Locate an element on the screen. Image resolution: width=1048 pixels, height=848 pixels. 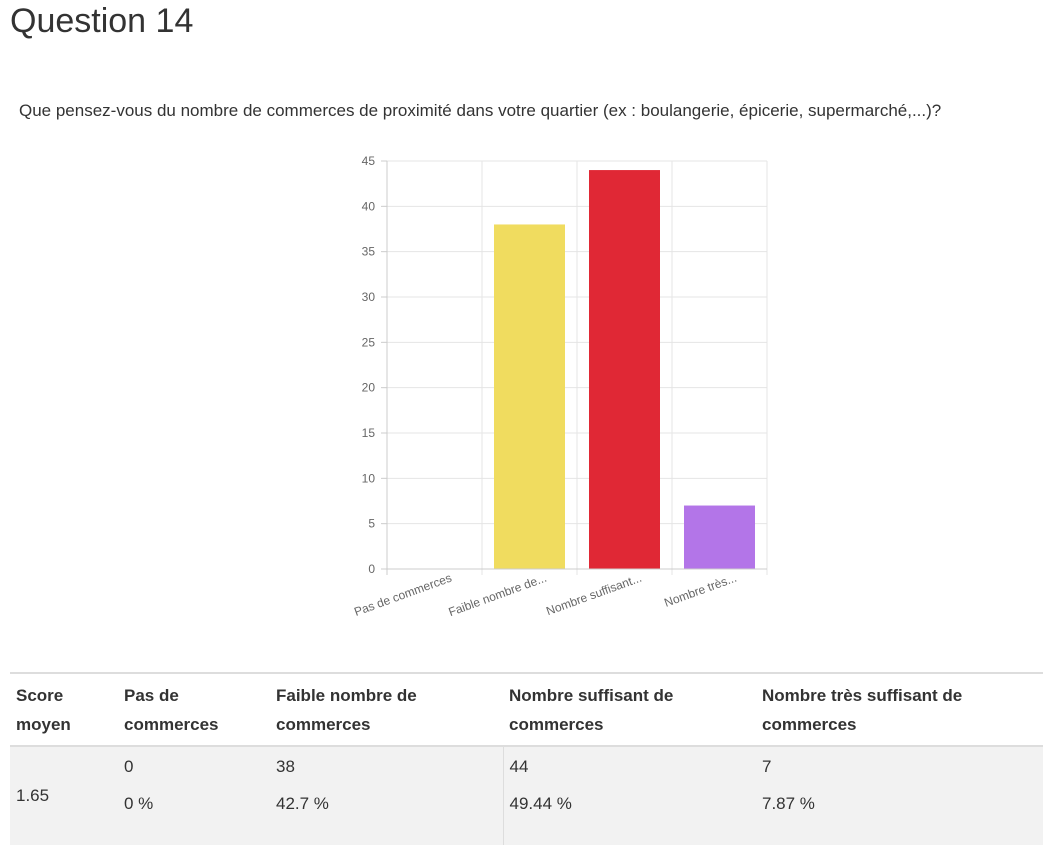
y-tick-label: 35 is located at coordinates (369, 252).